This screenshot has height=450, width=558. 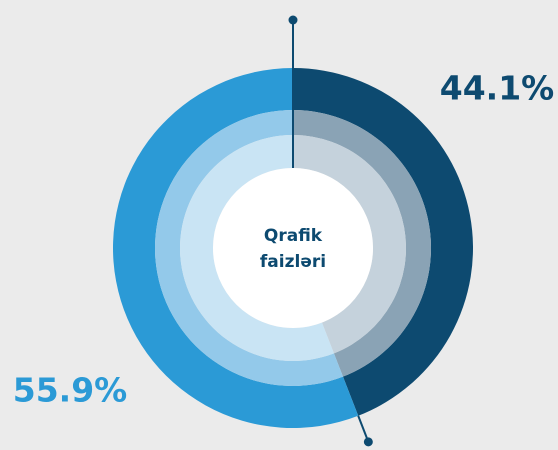 What do you see at coordinates (293, 236) in the screenshot?
I see `center-label: Qrafik` at bounding box center [293, 236].